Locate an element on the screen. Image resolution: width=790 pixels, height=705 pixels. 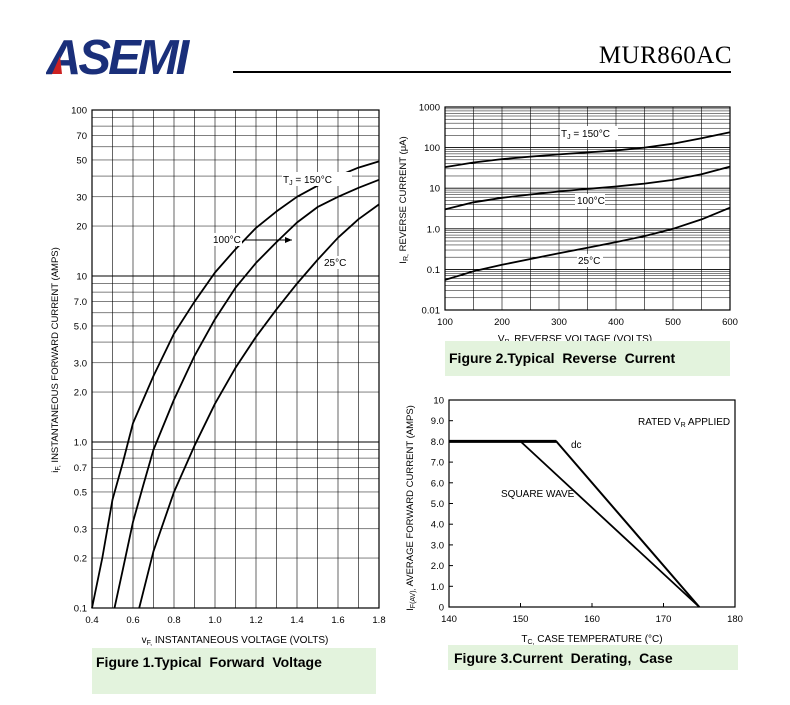
chart3-series is located at coordinates (575, 523).